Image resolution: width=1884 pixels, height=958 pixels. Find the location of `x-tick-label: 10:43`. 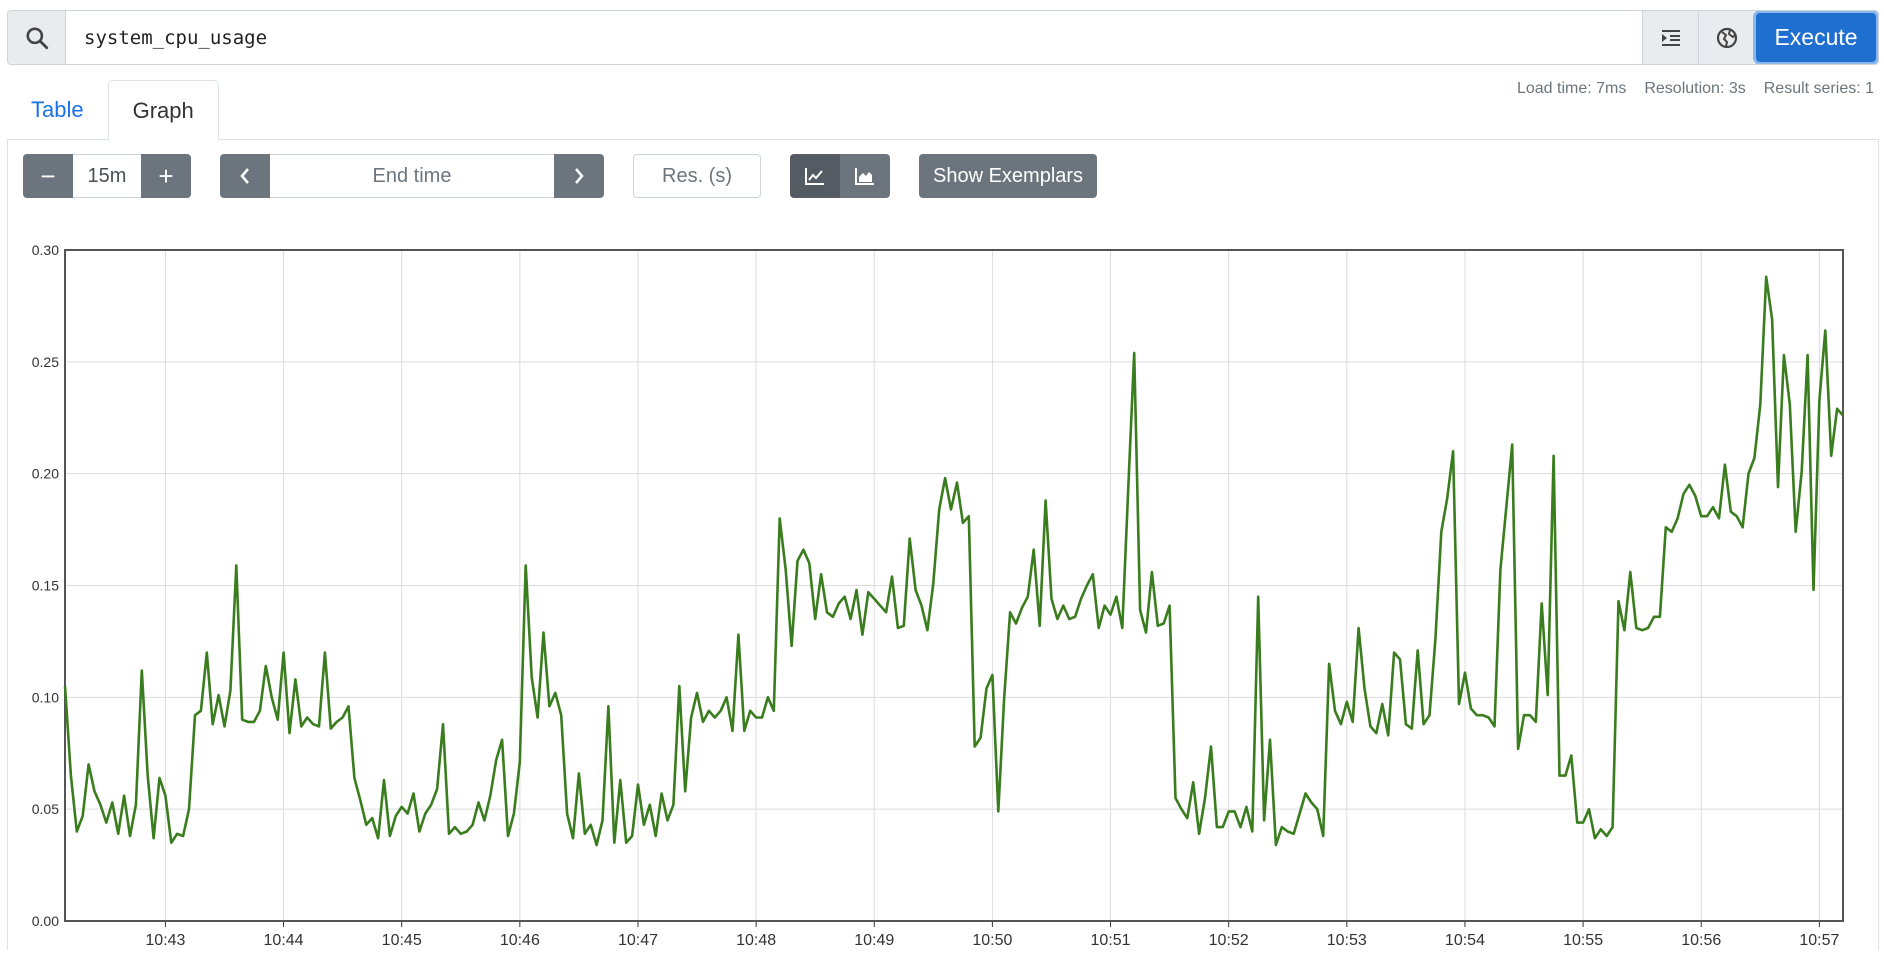

x-tick-label: 10:43 is located at coordinates (165, 940).